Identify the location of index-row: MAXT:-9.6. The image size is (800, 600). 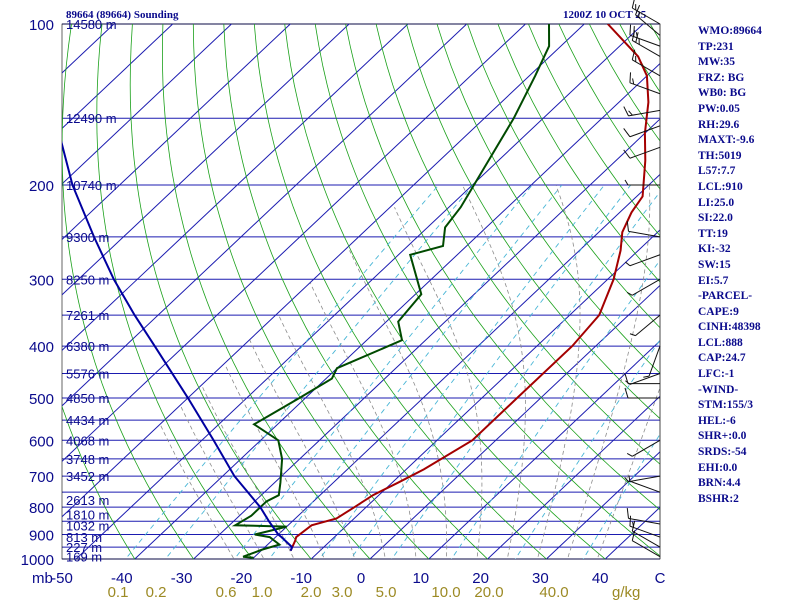
(726, 140).